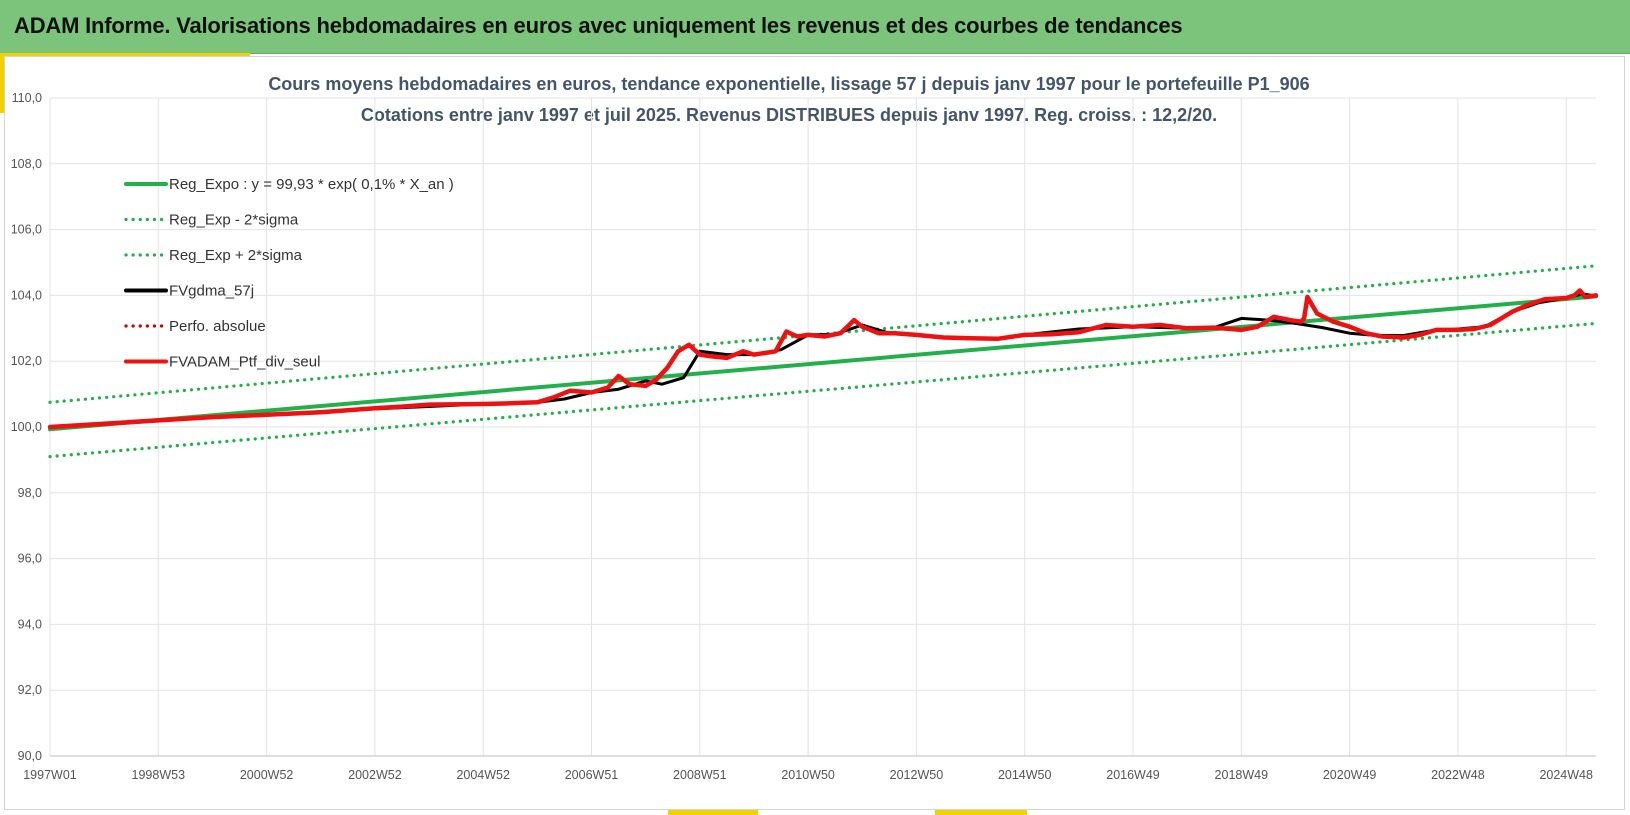  What do you see at coordinates (917, 775) in the screenshot?
I see `x-tick-label: 2012W50` at bounding box center [917, 775].